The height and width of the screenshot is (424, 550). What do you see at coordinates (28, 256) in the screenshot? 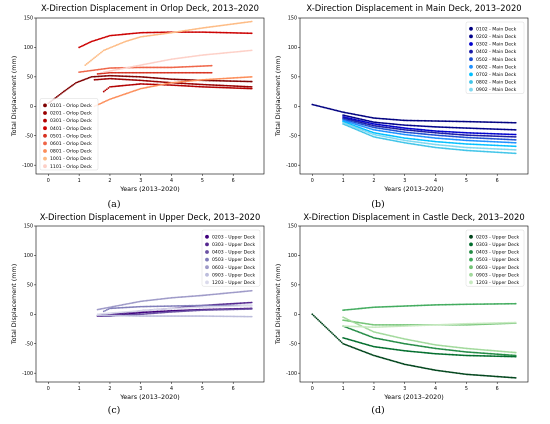
I see `y-tick-label: 100` at bounding box center [28, 256].